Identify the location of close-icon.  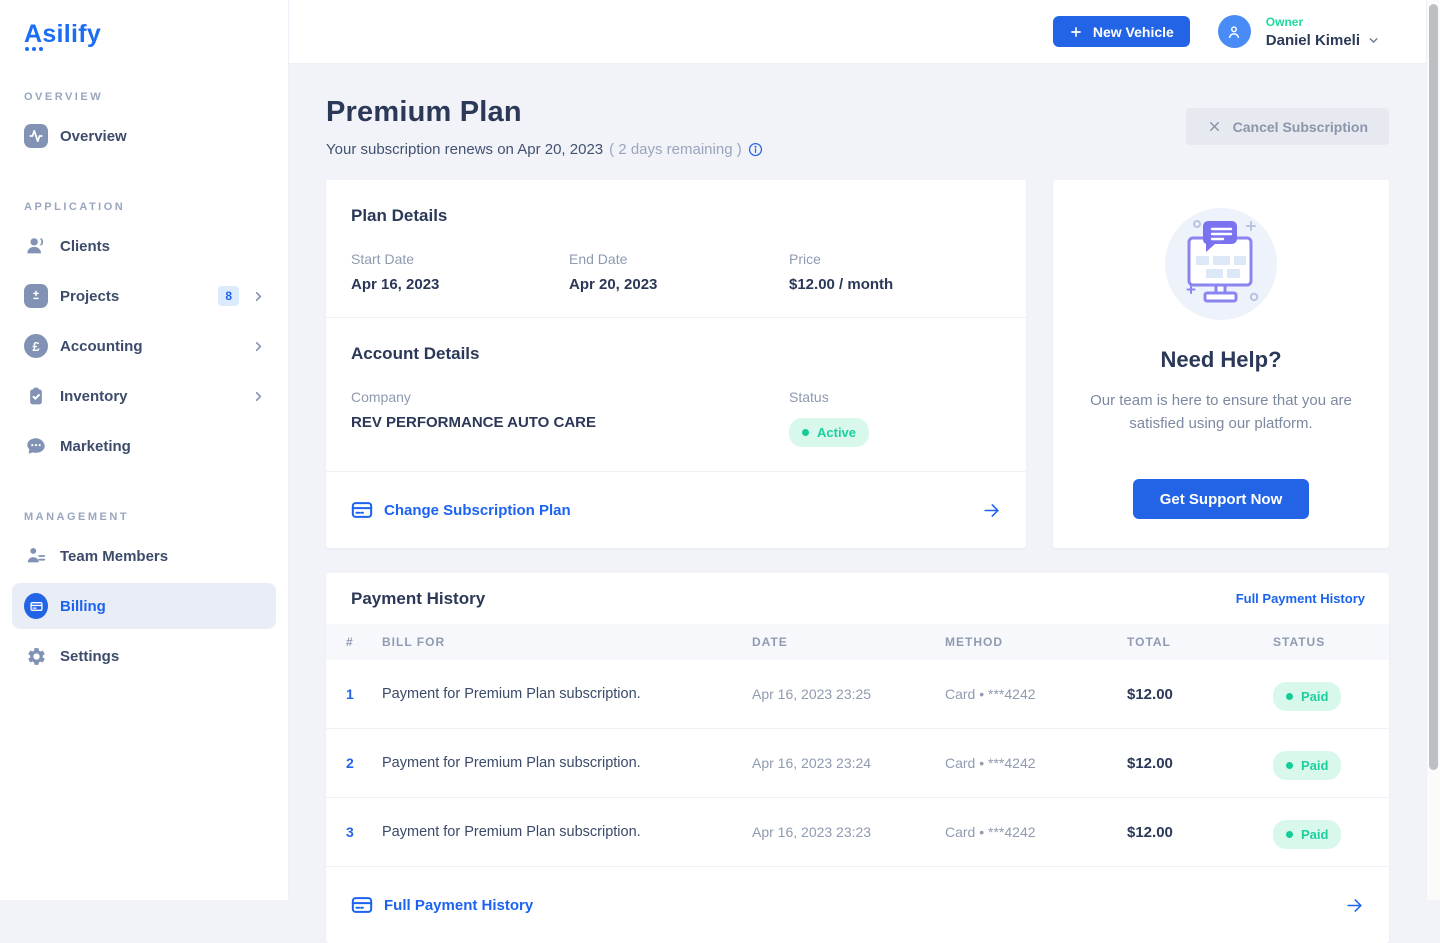
(1214, 126).